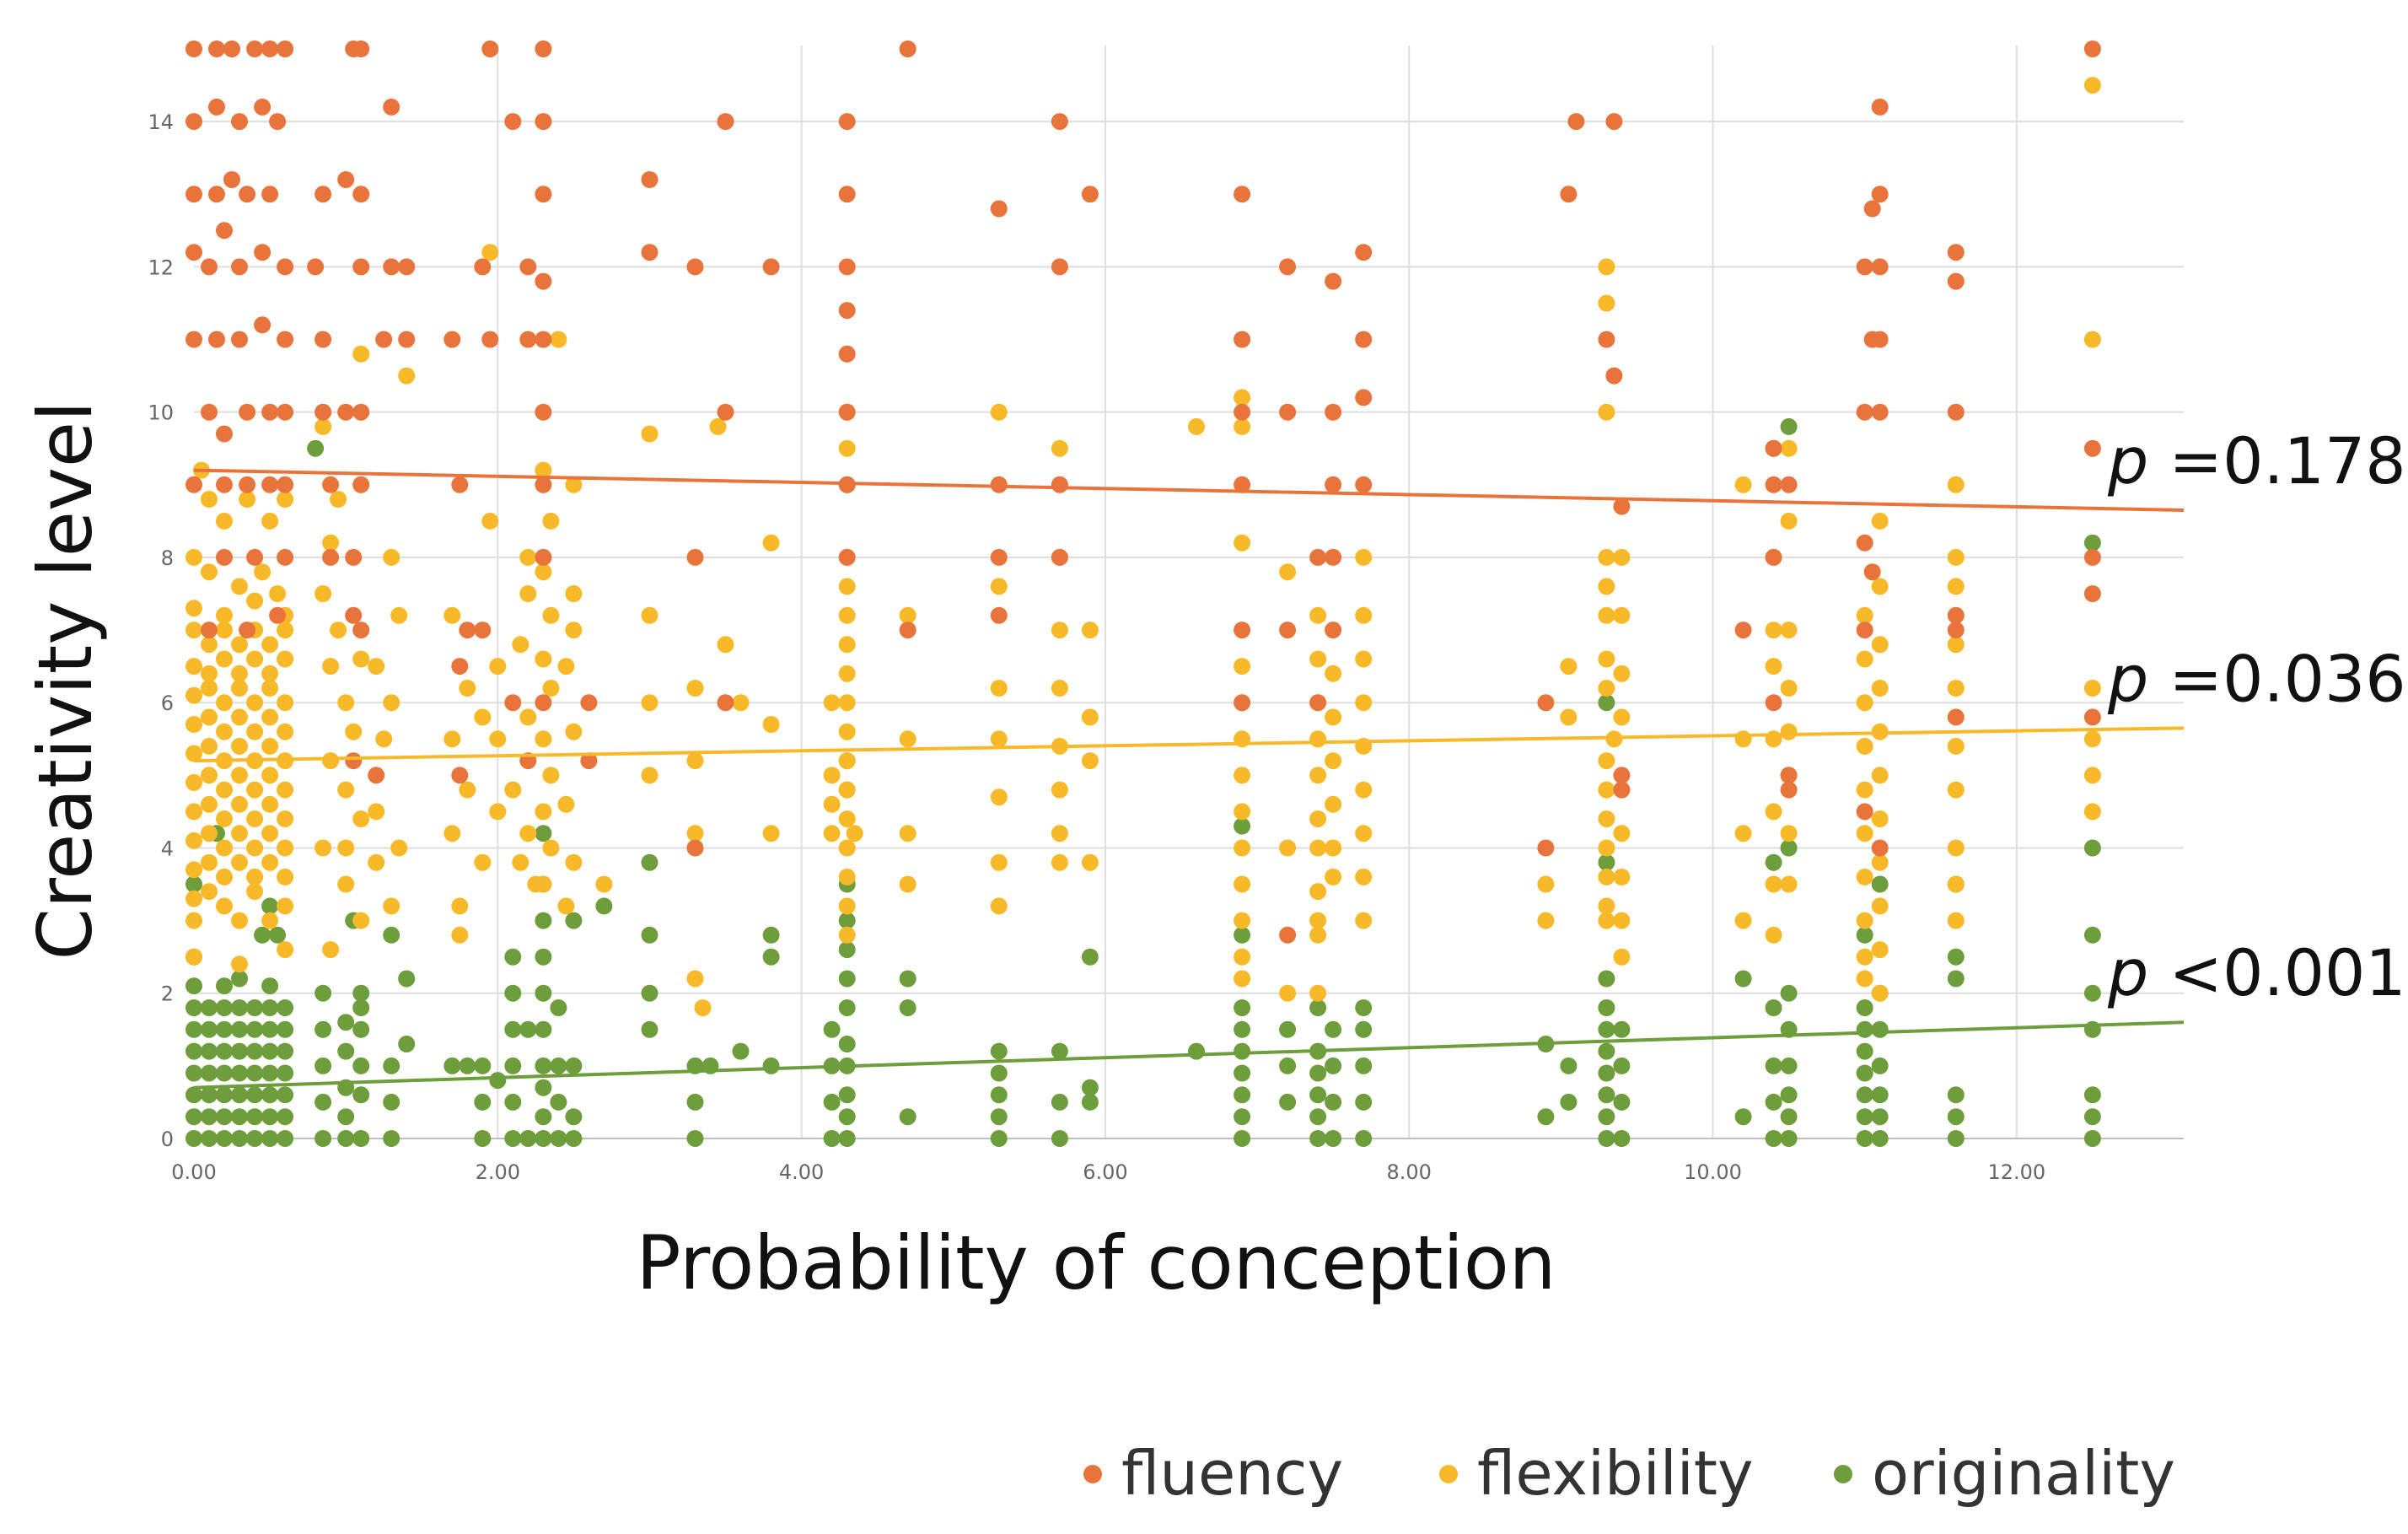 The width and height of the screenshot is (2408, 1534). What do you see at coordinates (1615, 1473) in the screenshot?
I see `legend-label-flexibility: flexibility` at bounding box center [1615, 1473].